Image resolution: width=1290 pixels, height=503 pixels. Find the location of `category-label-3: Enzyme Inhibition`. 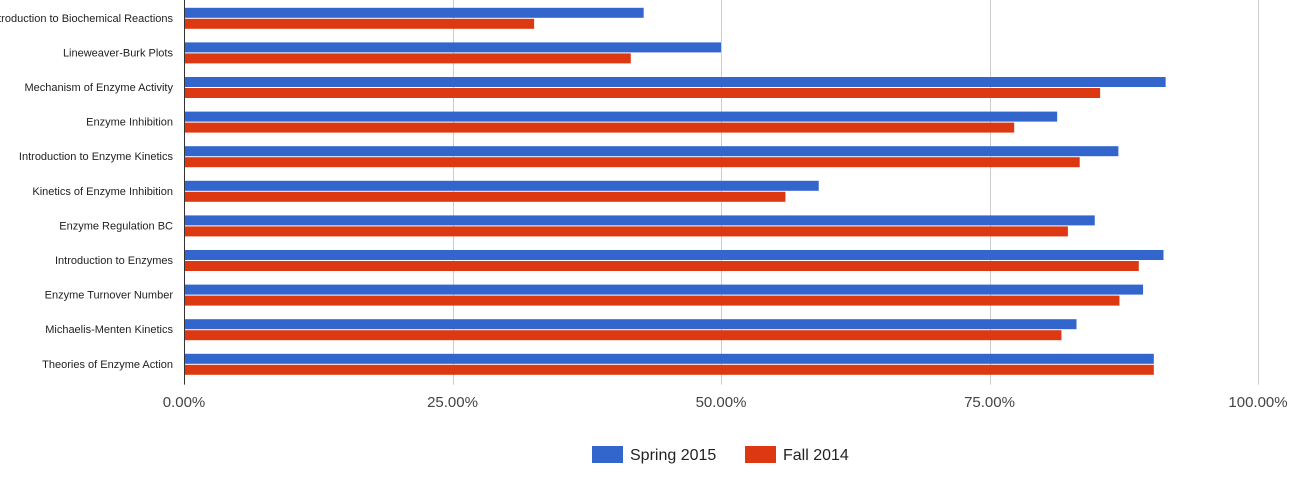

category-label-3: Enzyme Inhibition is located at coordinates (129, 123).